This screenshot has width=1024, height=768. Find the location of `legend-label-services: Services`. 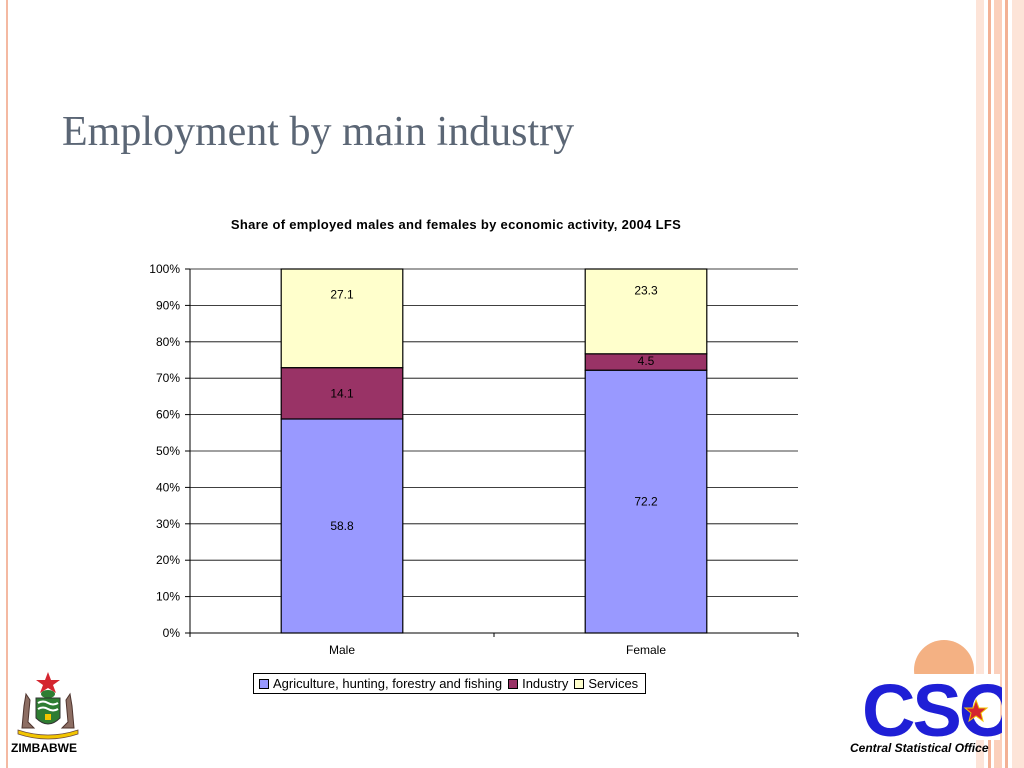

legend-label-services: Services is located at coordinates (613, 683).